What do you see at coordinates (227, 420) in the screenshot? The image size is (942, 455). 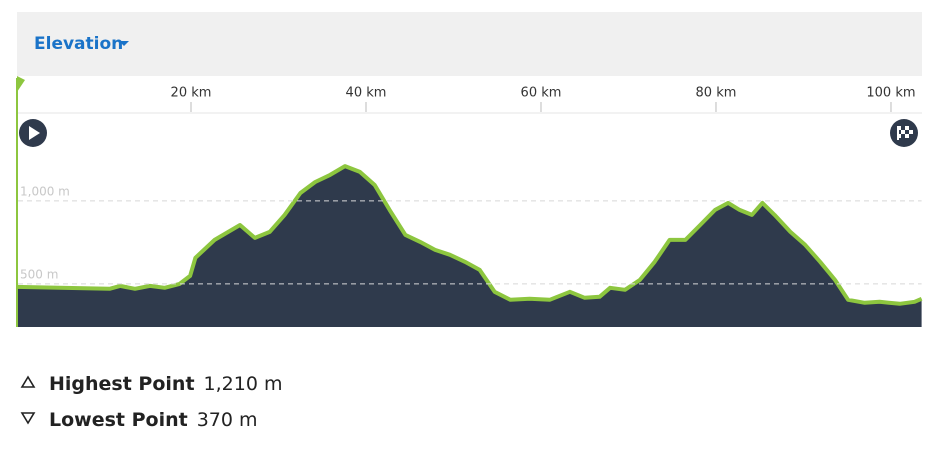 I see `stat-value: 370 m` at bounding box center [227, 420].